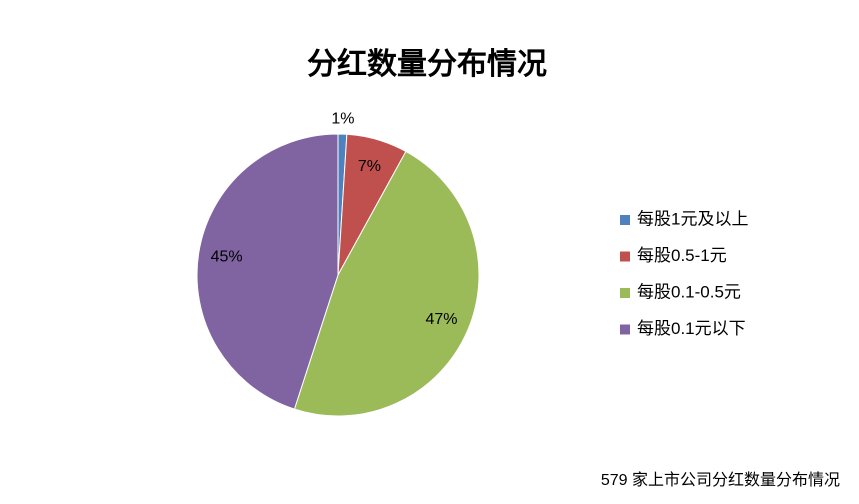 This screenshot has height=504, width=859. What do you see at coordinates (682, 255) in the screenshot?
I see `legend-label: 每股0.5-1元` at bounding box center [682, 255].